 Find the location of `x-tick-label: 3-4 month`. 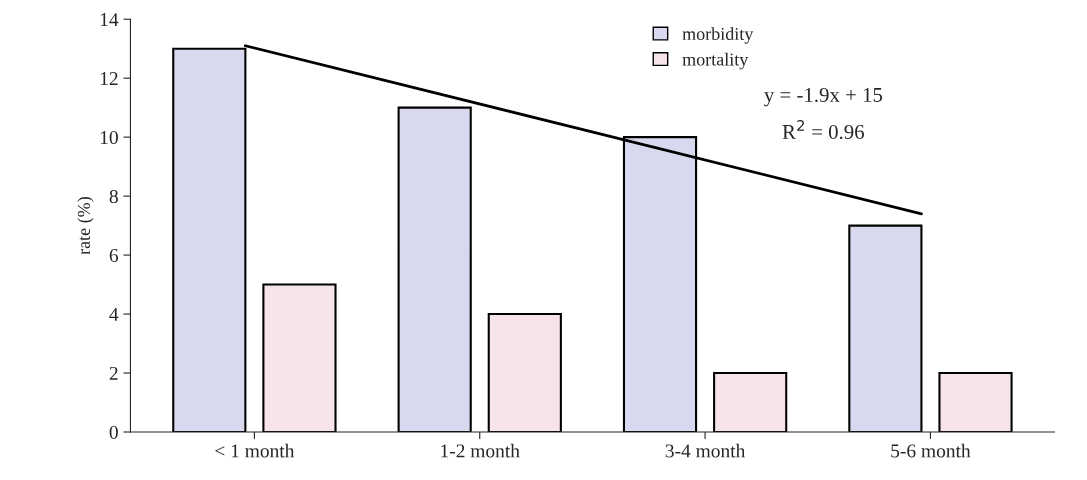

x-tick-label: 3-4 month is located at coordinates (705, 450).